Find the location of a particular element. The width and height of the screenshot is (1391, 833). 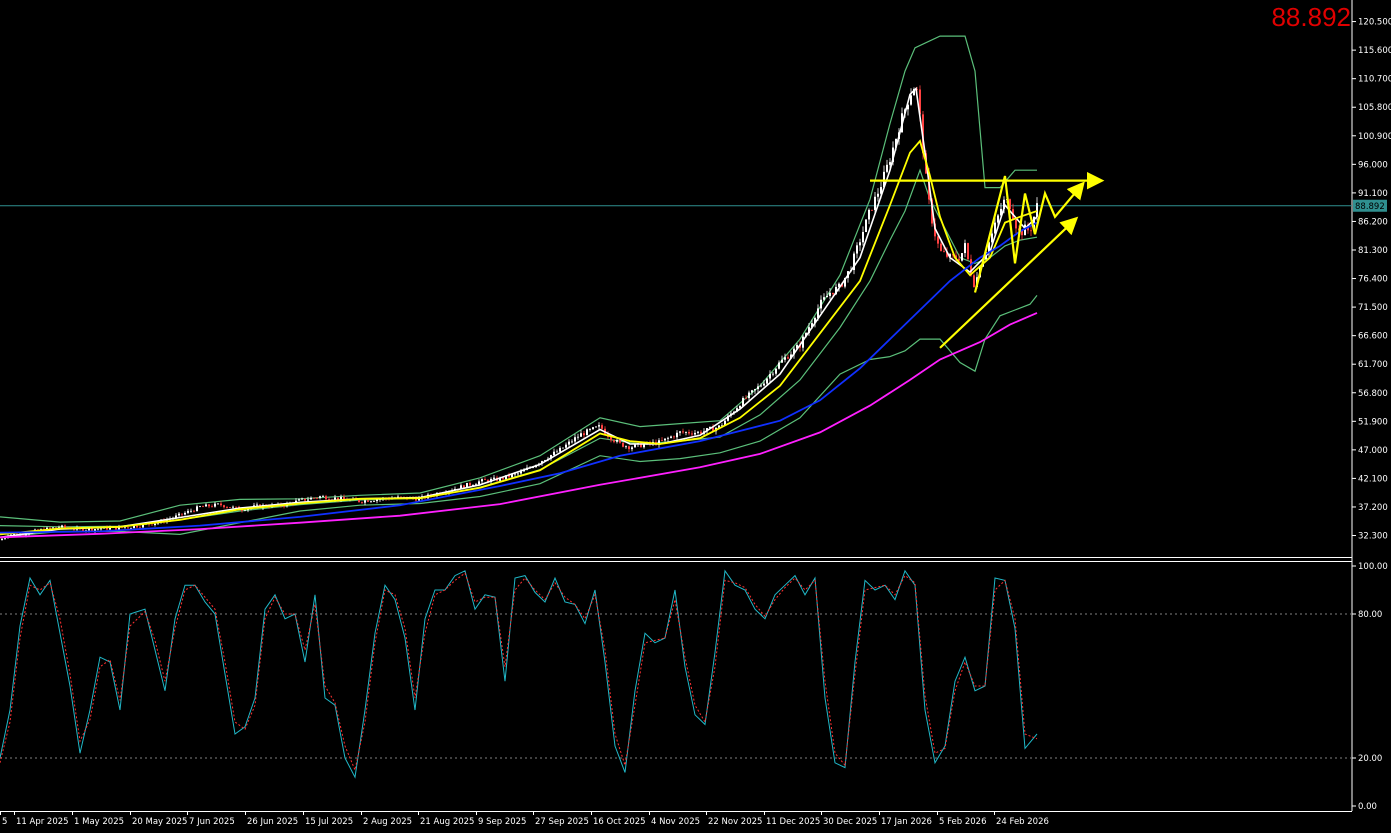

price-tick-label: 96.000 is located at coordinates (1373, 165).